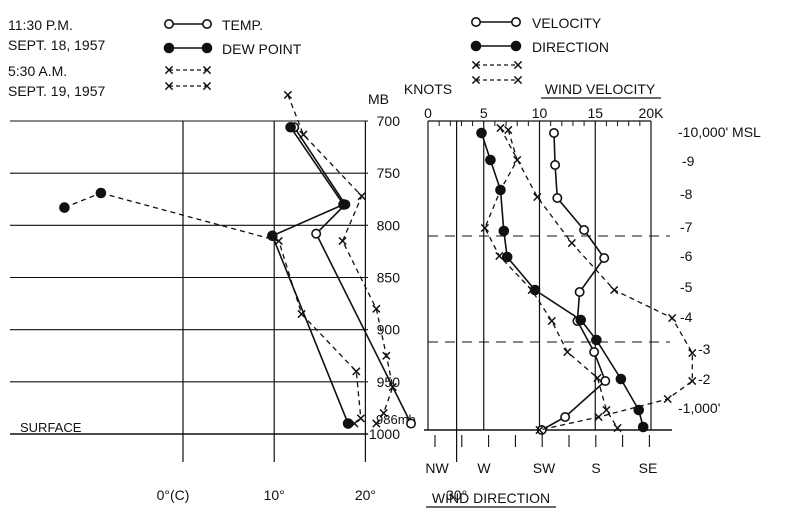  What do you see at coordinates (428, 89) in the screenshot?
I see `knots-label: KNOTS` at bounding box center [428, 89].